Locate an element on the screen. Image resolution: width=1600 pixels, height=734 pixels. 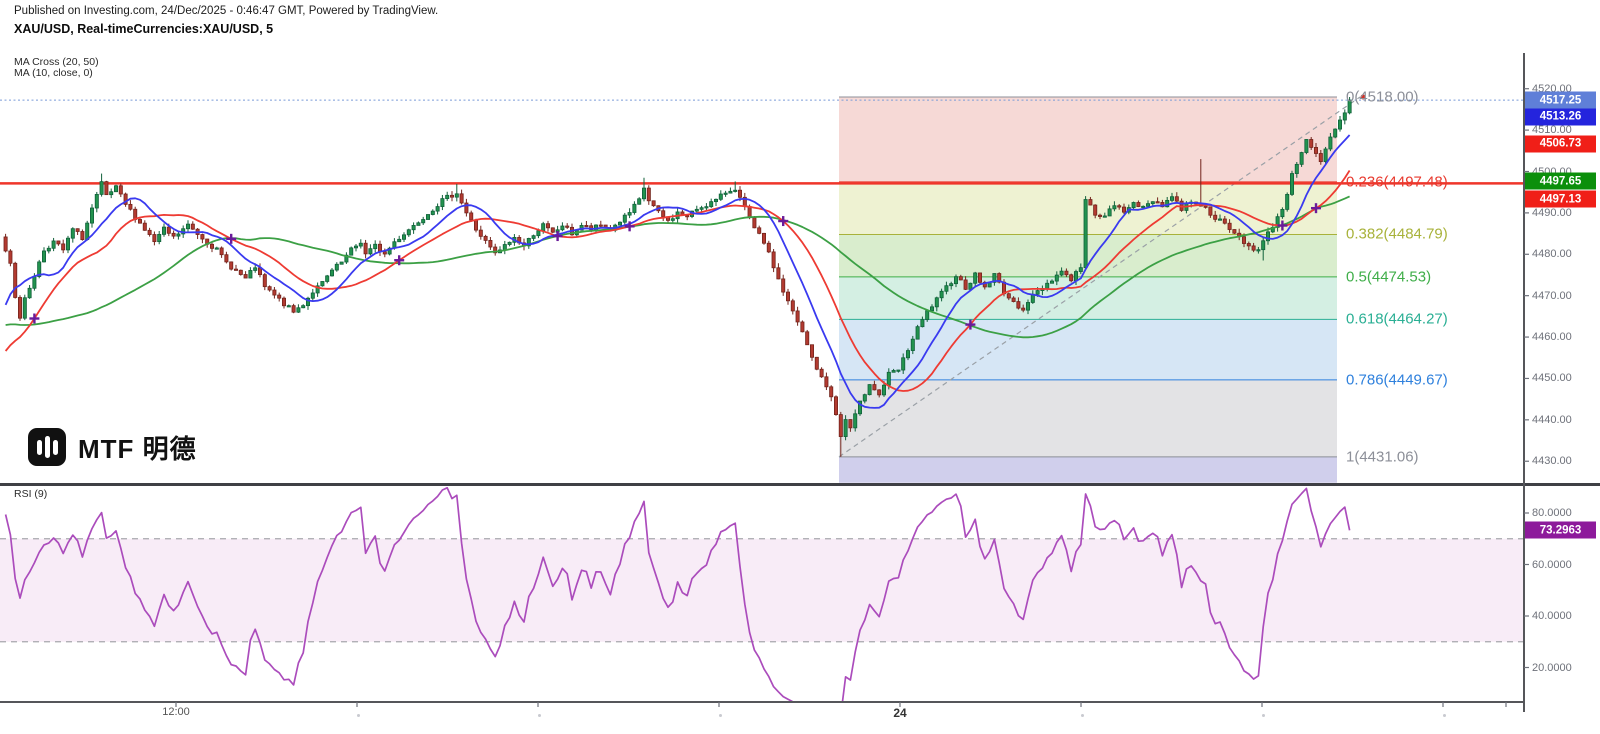
fib-level-label: 0.5(4474.53) is located at coordinates (1389, 277).